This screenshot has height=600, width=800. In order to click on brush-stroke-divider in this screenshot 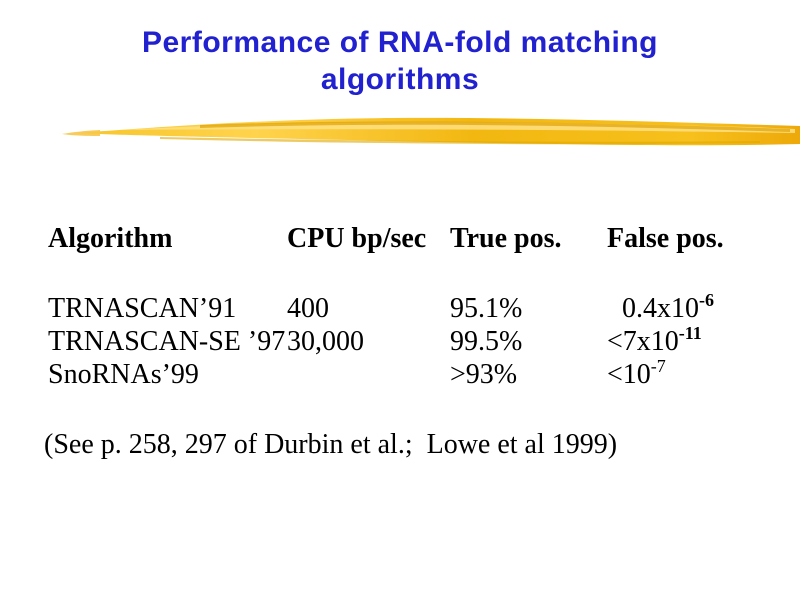, I will do `click(431, 131)`.